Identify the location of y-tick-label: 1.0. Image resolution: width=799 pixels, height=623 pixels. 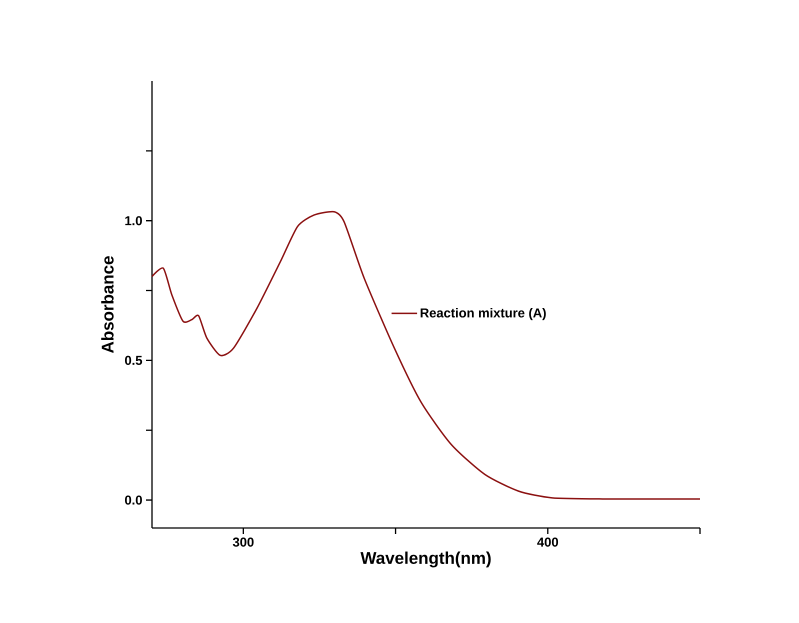
(133, 221).